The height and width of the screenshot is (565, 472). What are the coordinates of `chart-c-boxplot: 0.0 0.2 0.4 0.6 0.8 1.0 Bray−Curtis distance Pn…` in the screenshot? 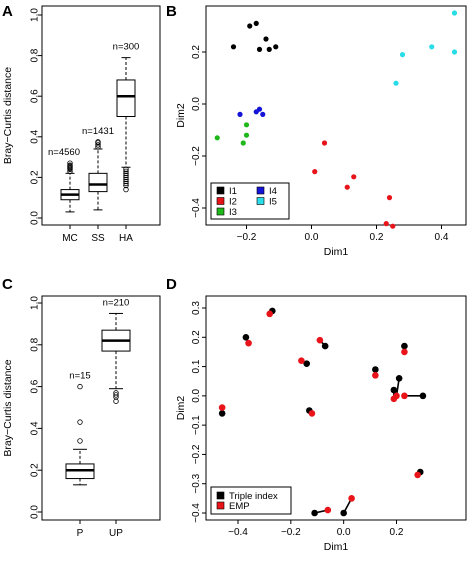 It's located at (81, 417).